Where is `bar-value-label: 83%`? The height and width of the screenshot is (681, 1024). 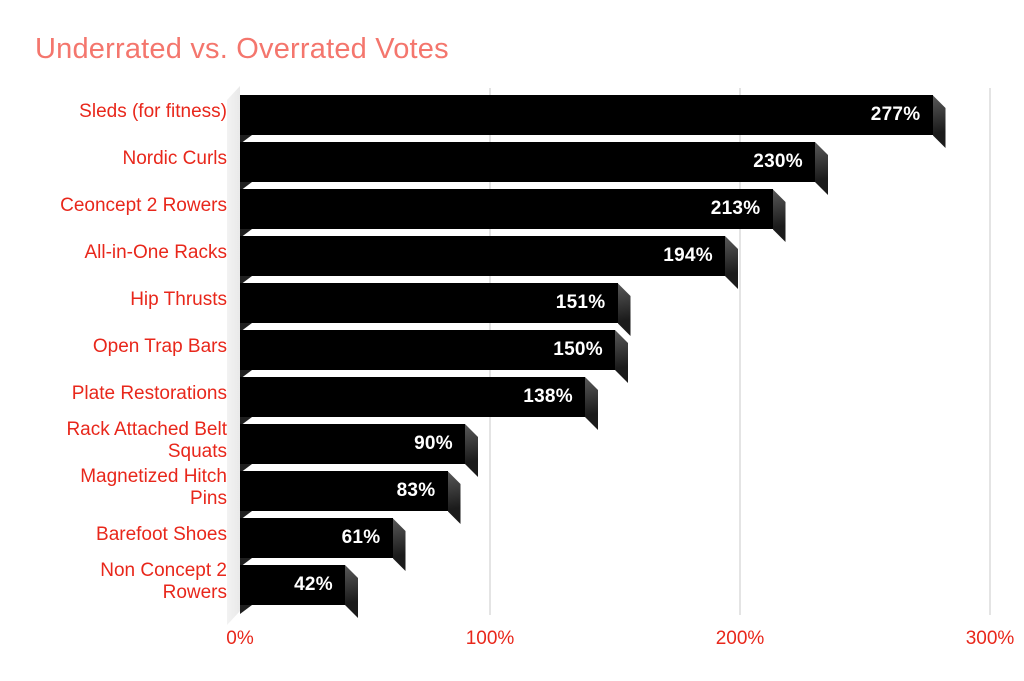
bar-value-label: 83% is located at coordinates (416, 490).